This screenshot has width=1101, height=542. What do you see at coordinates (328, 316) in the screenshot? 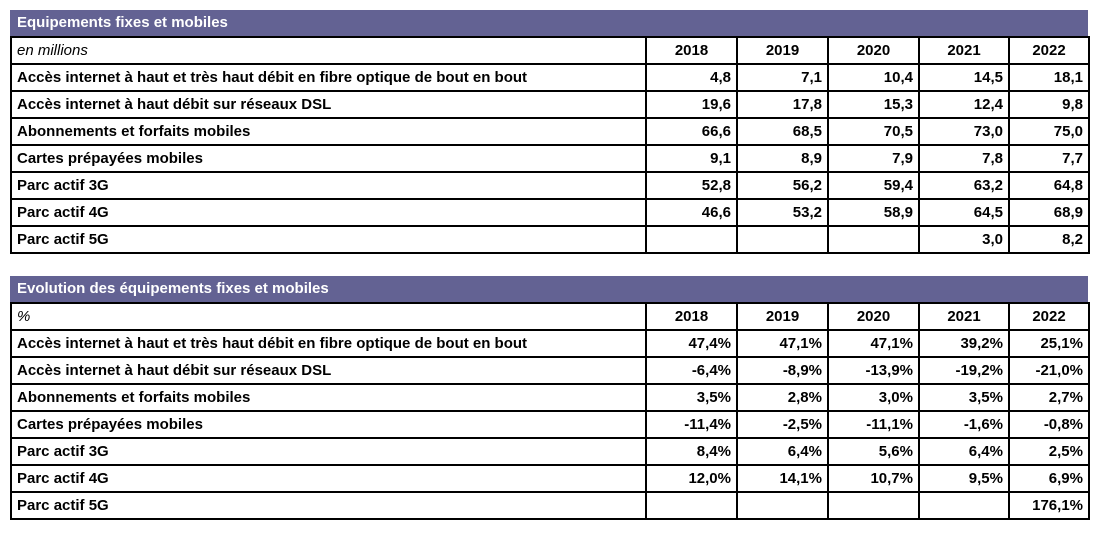
I see `unit-label: %` at bounding box center [328, 316].